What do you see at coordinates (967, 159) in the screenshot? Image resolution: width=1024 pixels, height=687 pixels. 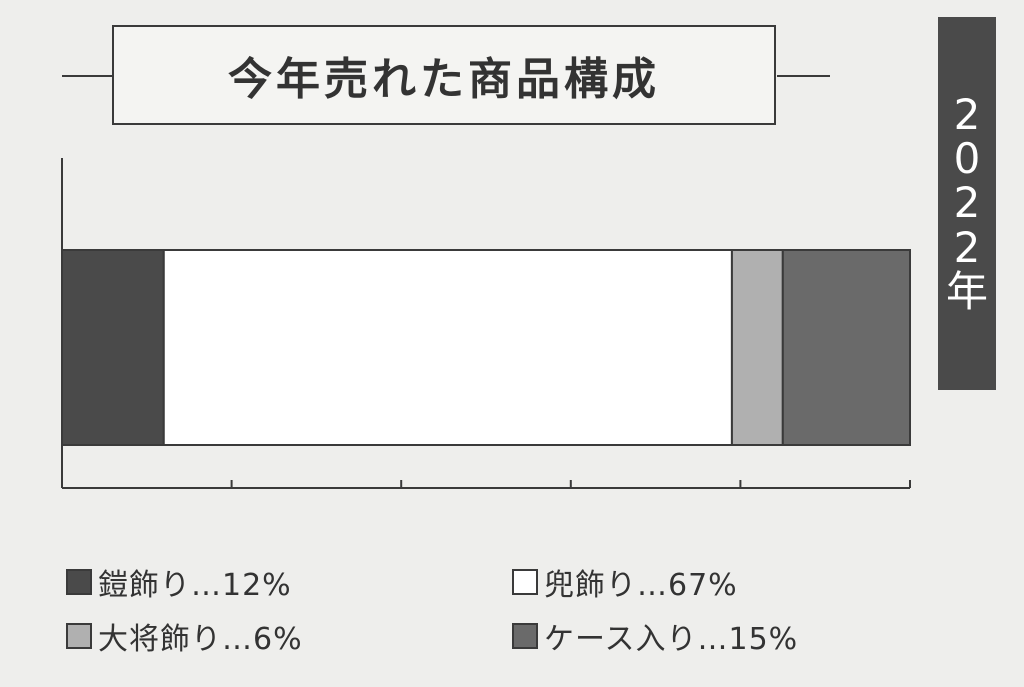 I see `year-label-char: 0` at bounding box center [967, 159].